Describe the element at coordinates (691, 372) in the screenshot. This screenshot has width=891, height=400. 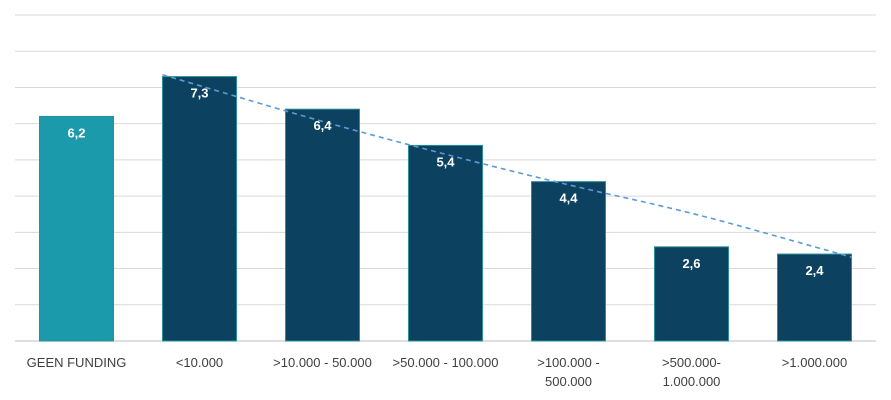
I see `category-label: >500.000-1.000.000` at that location.